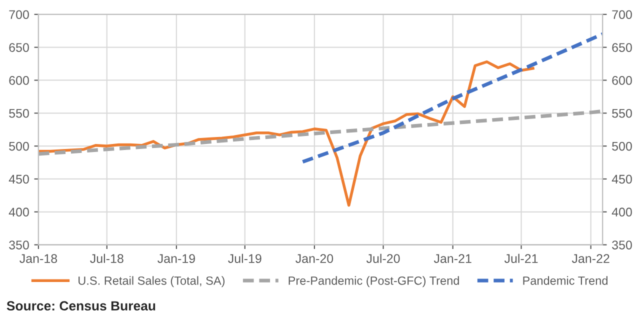 The height and width of the screenshot is (320, 641). Describe the element at coordinates (622, 245) in the screenshot. I see `y2-tick-label: 350` at that location.